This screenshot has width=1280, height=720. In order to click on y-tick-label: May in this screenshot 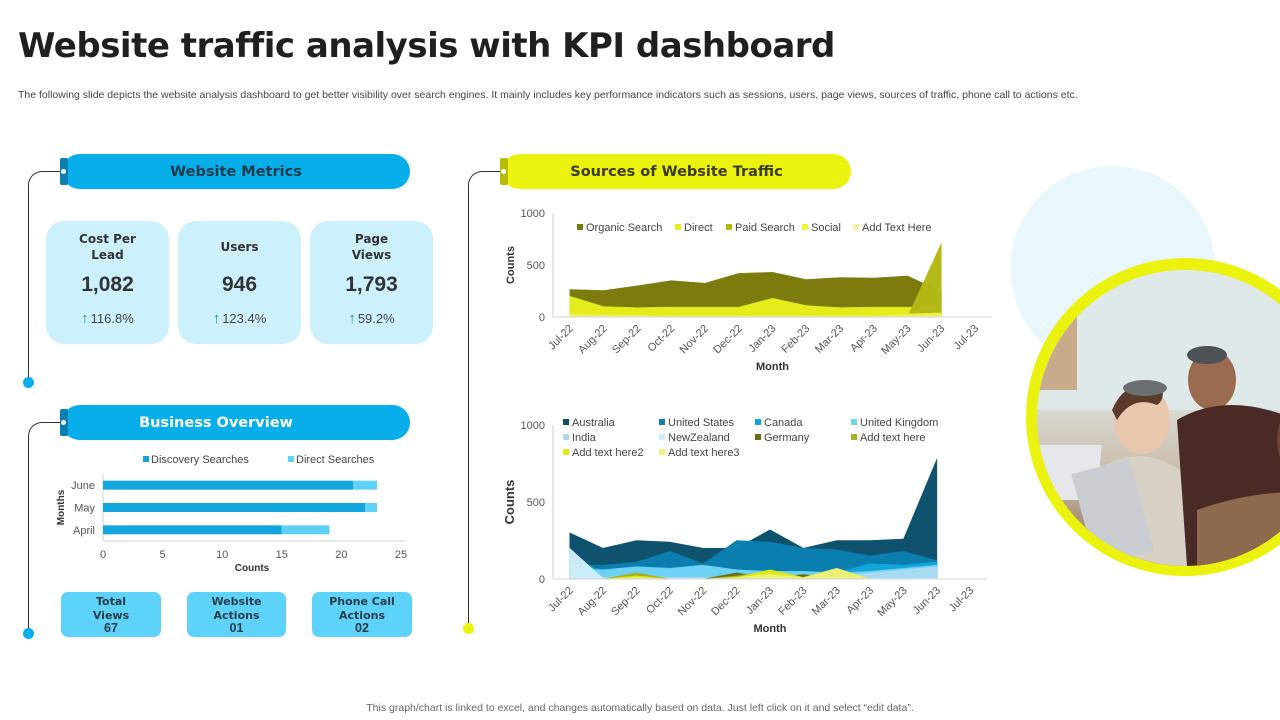, I will do `click(84, 509)`.